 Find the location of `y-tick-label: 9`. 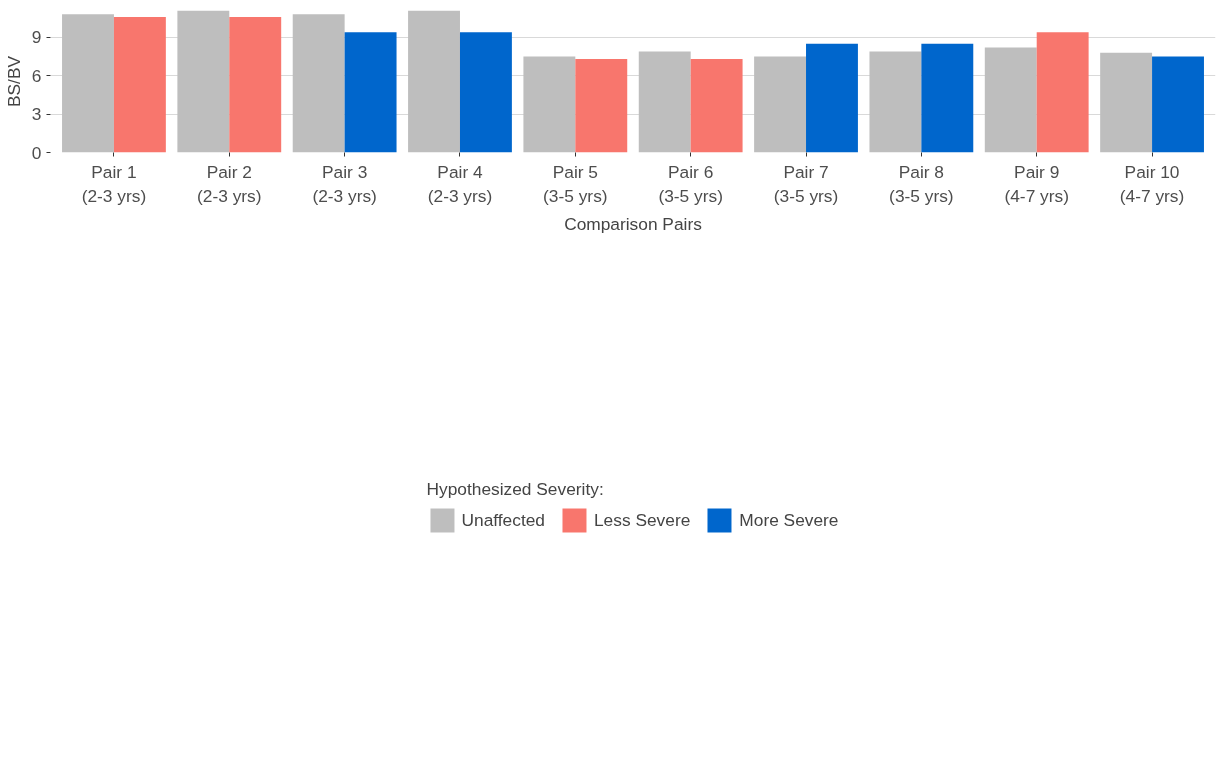

y-tick-label: 9 is located at coordinates (36, 37).